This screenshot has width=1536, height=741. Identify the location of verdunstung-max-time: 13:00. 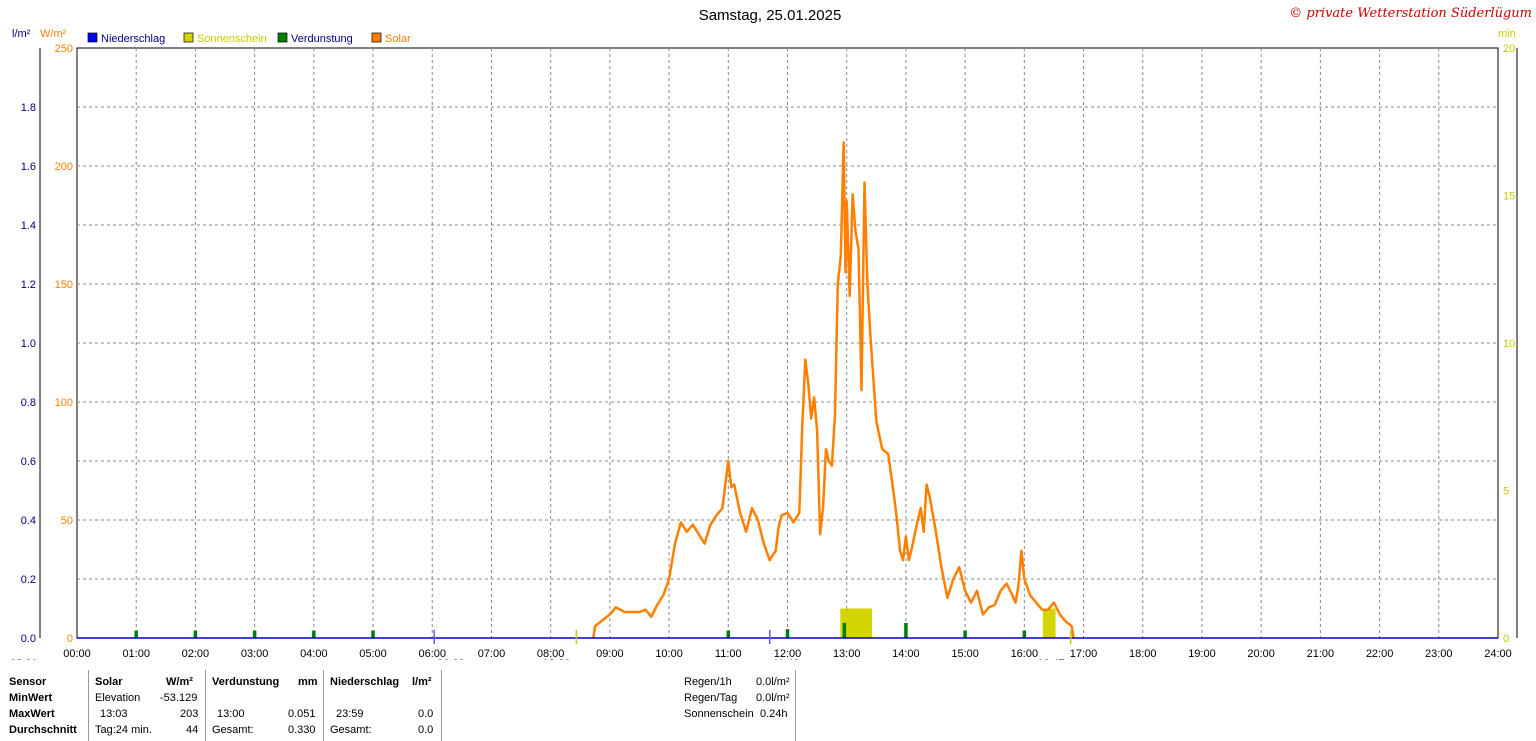
(231, 714).